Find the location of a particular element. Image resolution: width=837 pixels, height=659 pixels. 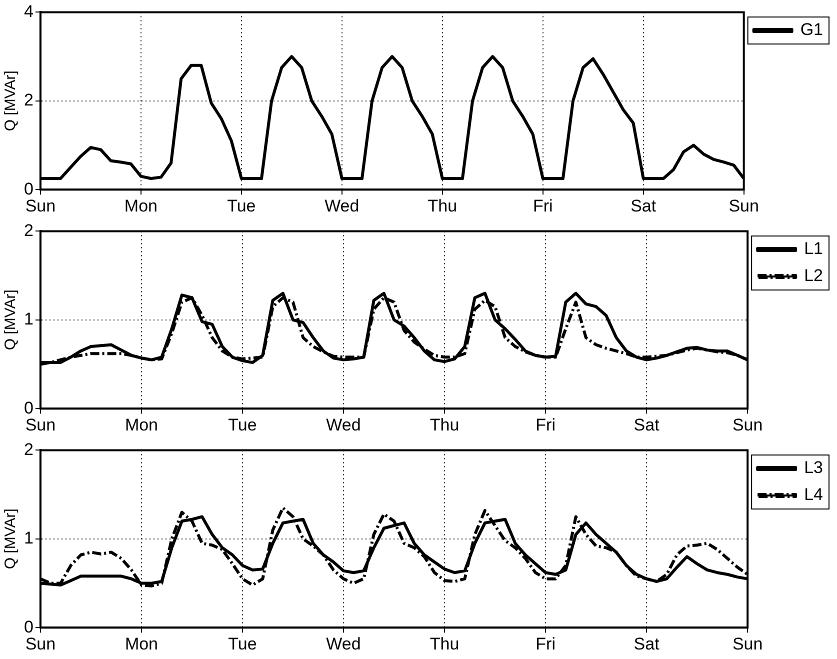

legend-label: L4 is located at coordinates (814, 494).